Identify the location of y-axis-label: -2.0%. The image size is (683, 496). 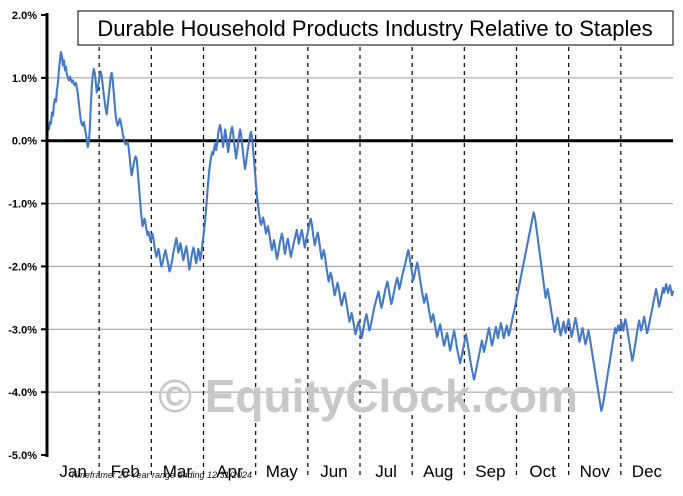
(22, 267).